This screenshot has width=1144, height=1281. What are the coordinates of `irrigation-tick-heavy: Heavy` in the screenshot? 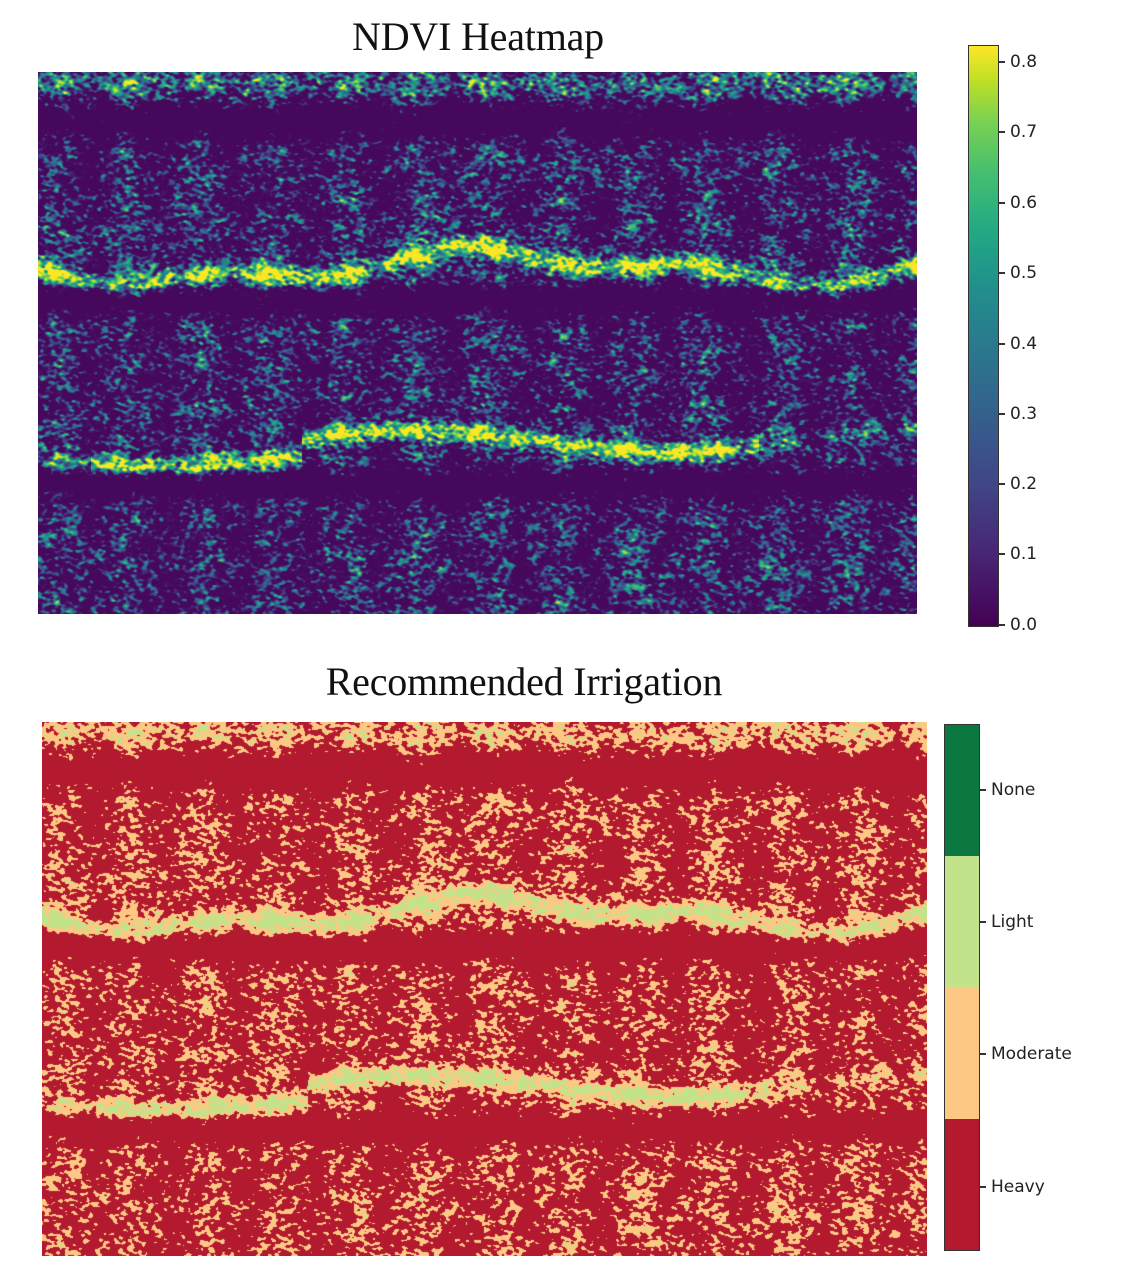 It's located at (1012, 1187).